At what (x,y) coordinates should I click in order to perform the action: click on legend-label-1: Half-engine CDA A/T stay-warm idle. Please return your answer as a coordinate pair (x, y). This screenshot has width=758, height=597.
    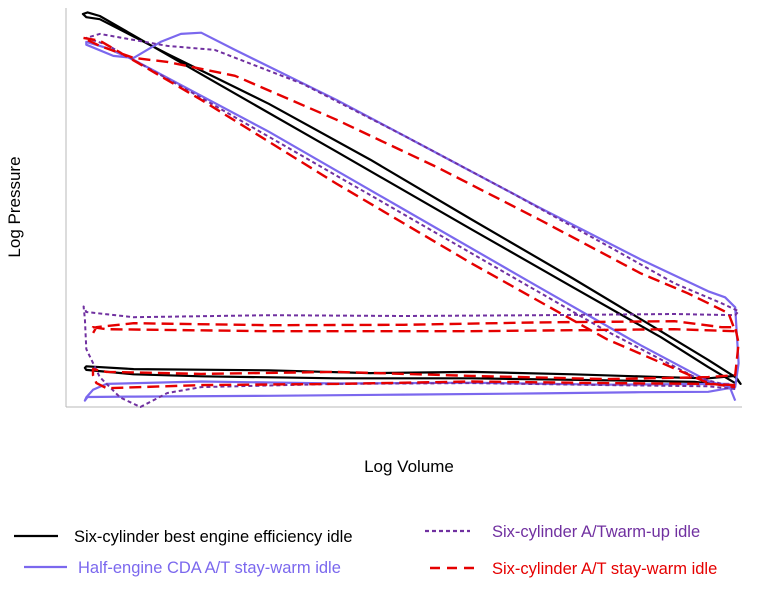
    Looking at the image, I should click on (209, 568).